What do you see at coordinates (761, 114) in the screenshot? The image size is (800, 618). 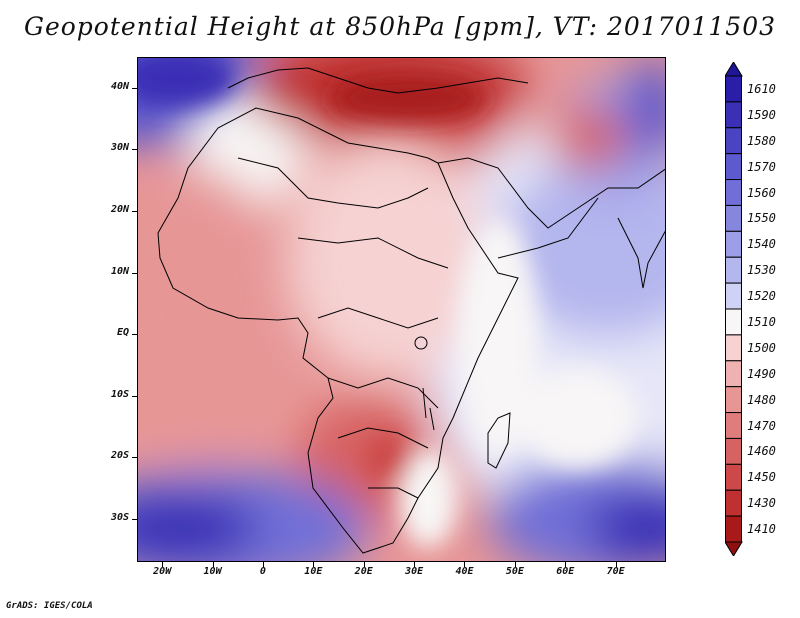 I see `legend-level-label: 1590` at bounding box center [761, 114].